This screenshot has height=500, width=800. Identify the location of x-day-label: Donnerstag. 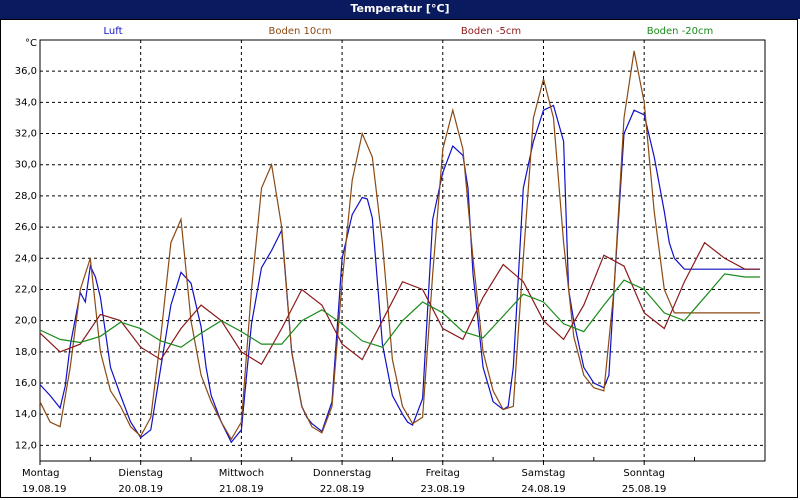
(342, 473).